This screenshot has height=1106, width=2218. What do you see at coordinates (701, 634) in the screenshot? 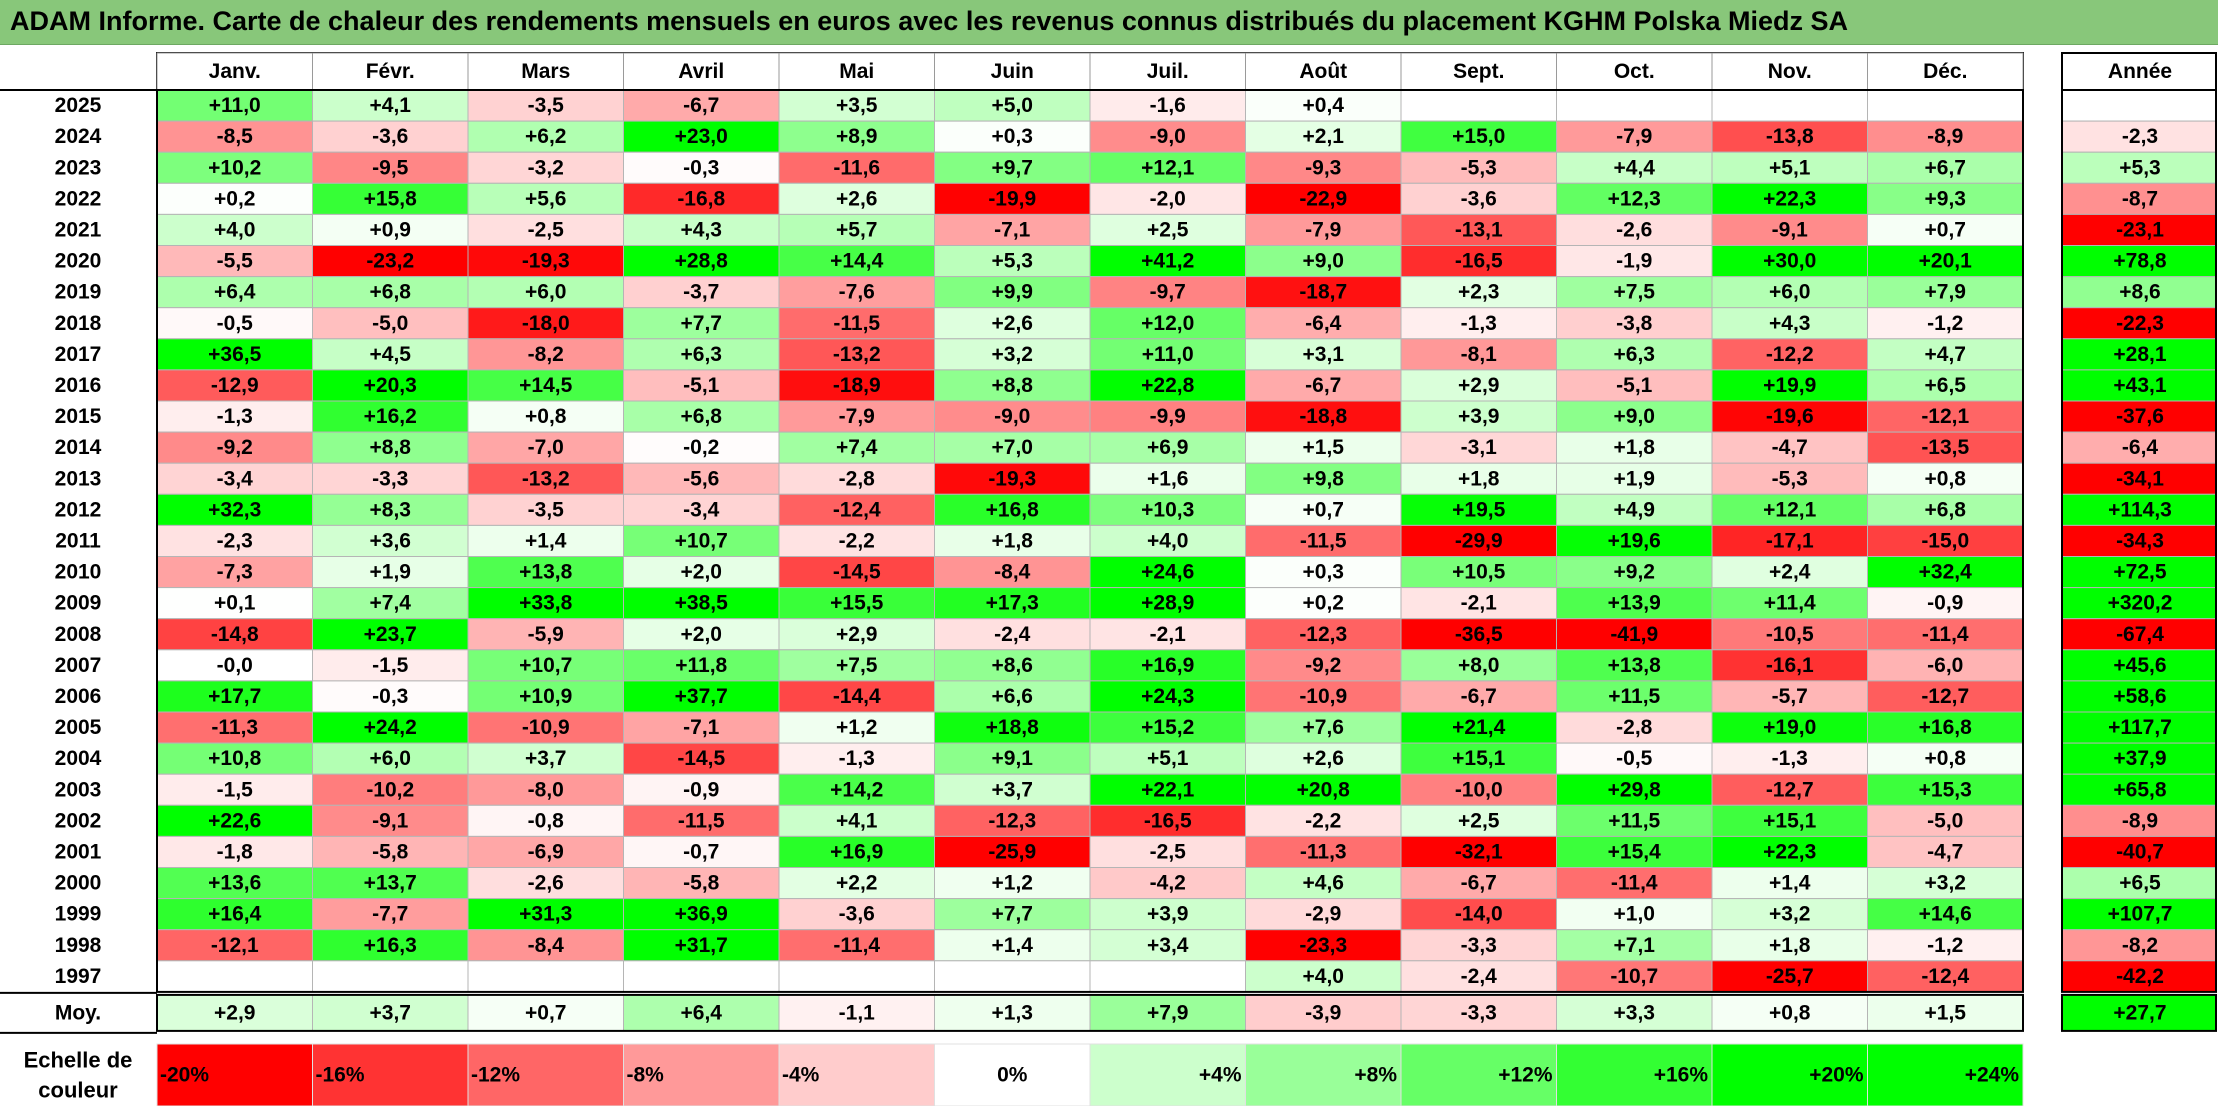
I see `cell-value: +2,0` at bounding box center [701, 634].